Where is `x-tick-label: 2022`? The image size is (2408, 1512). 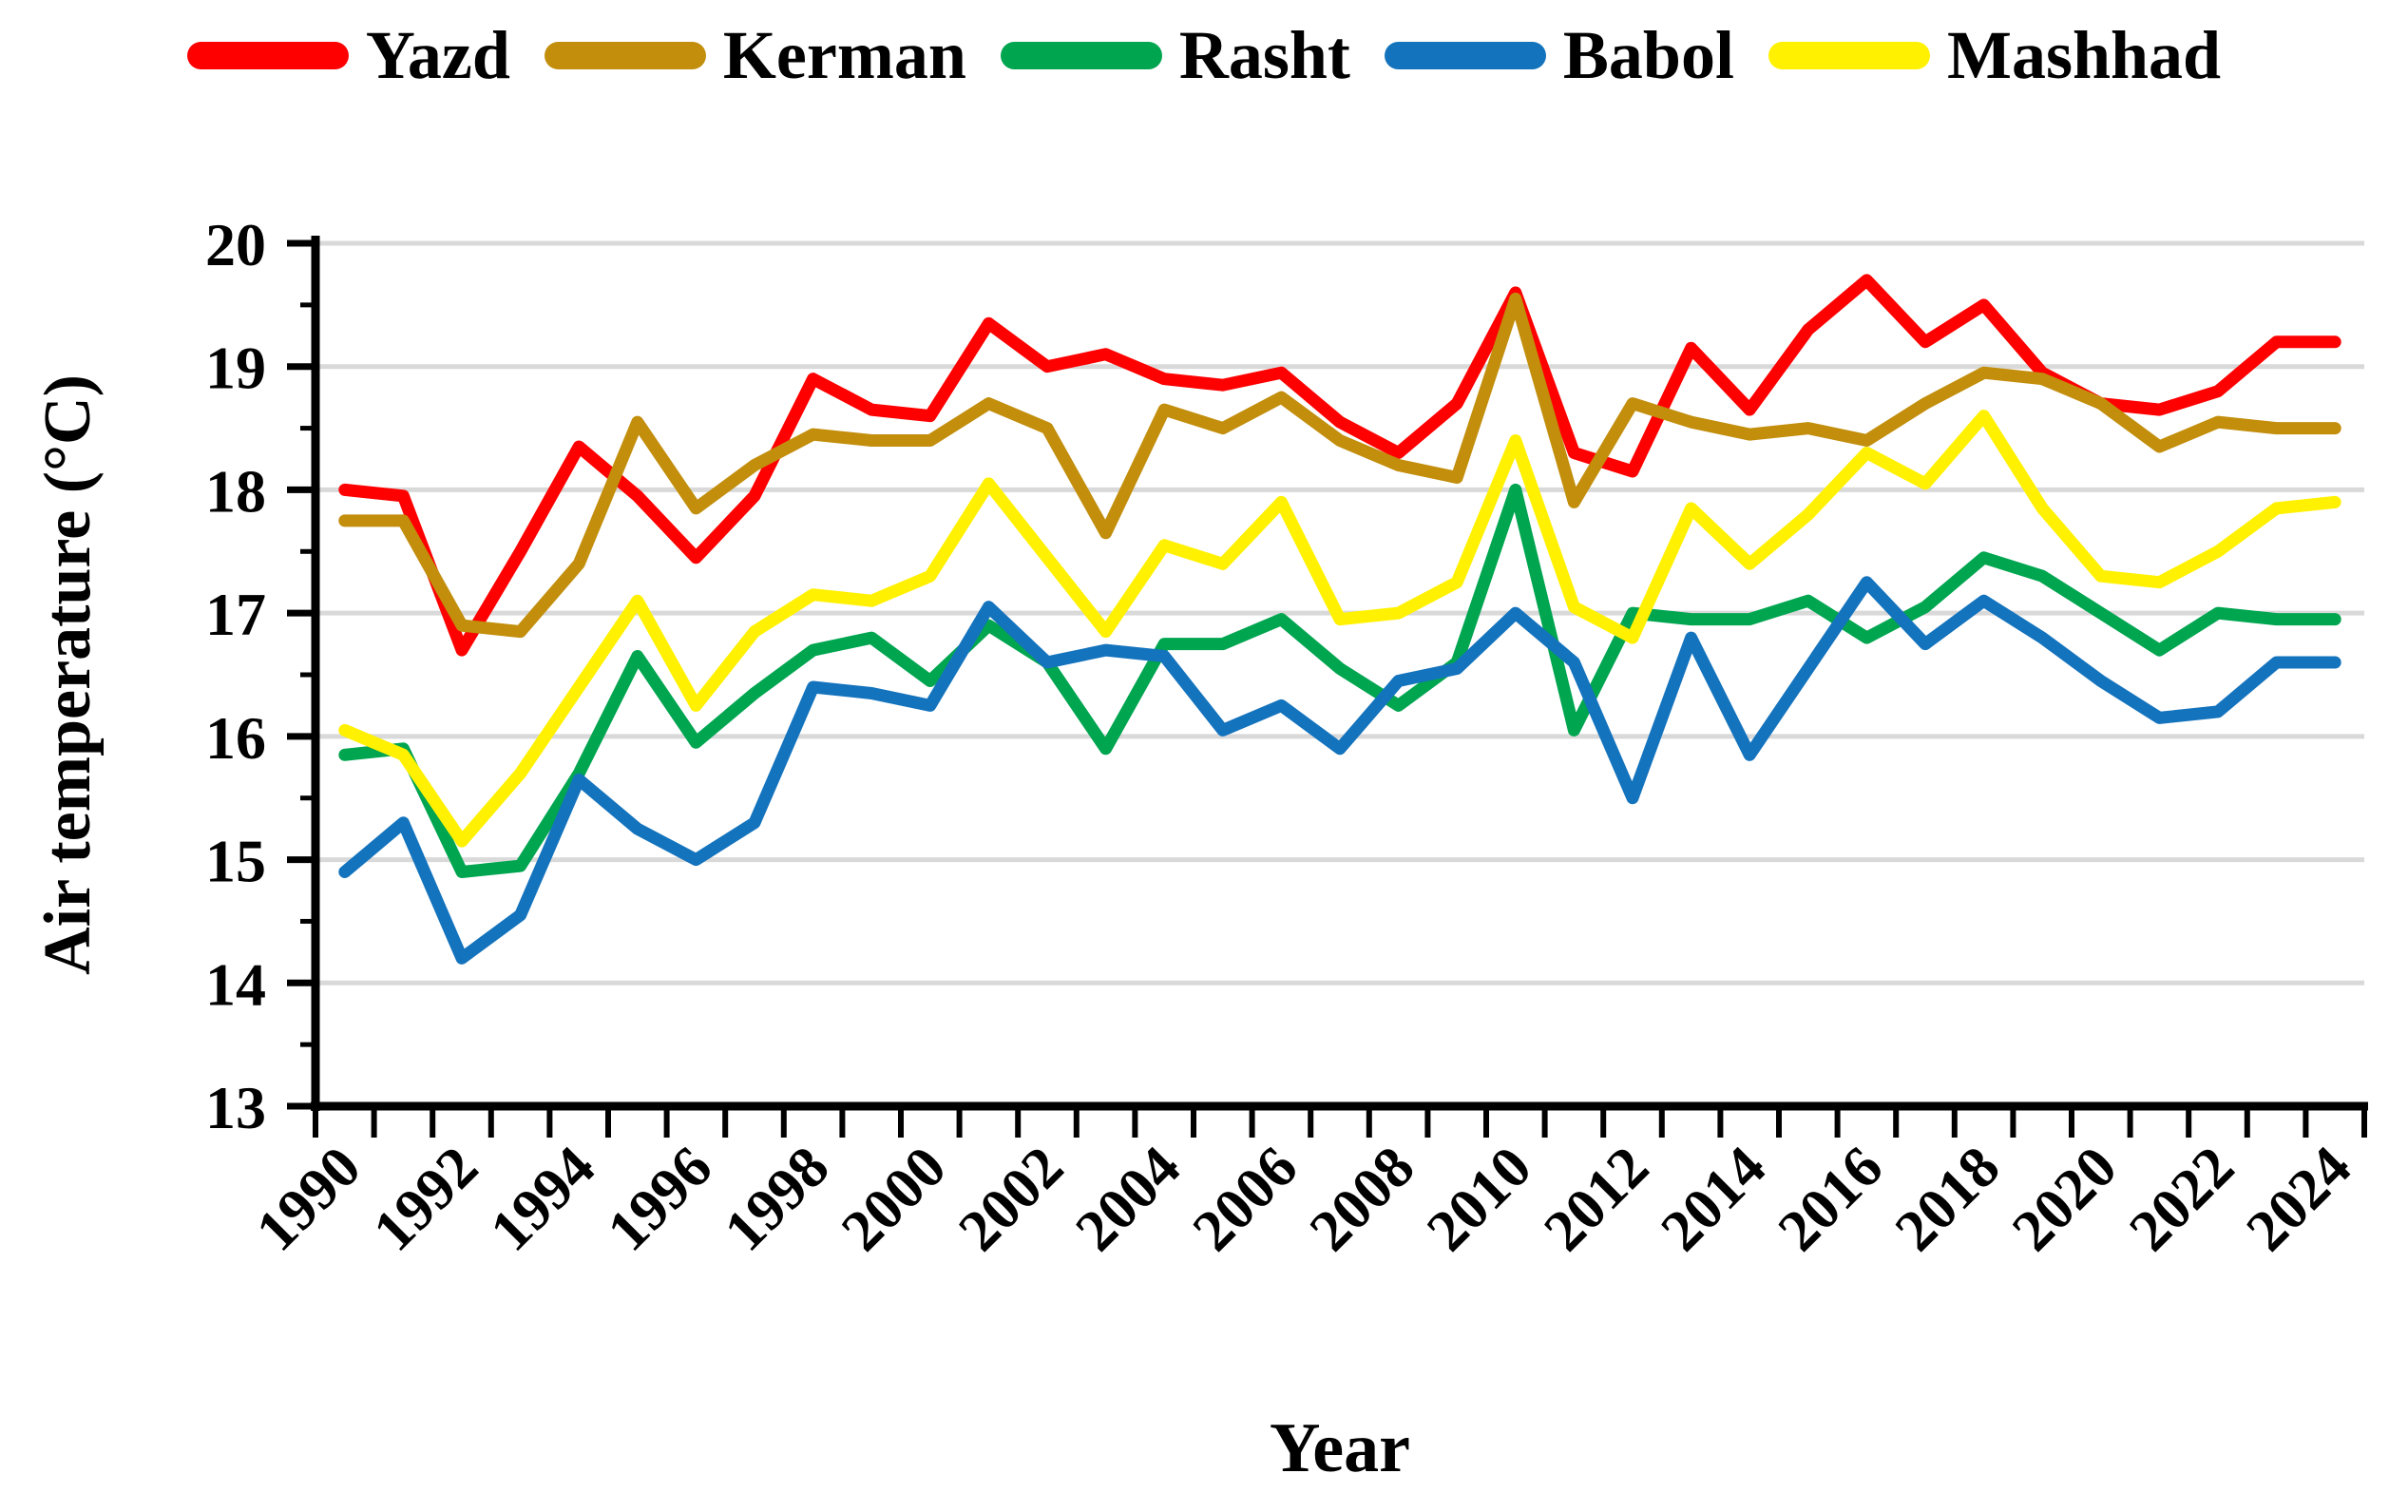
x-tick-label: 2022 is located at coordinates (2182, 1199).